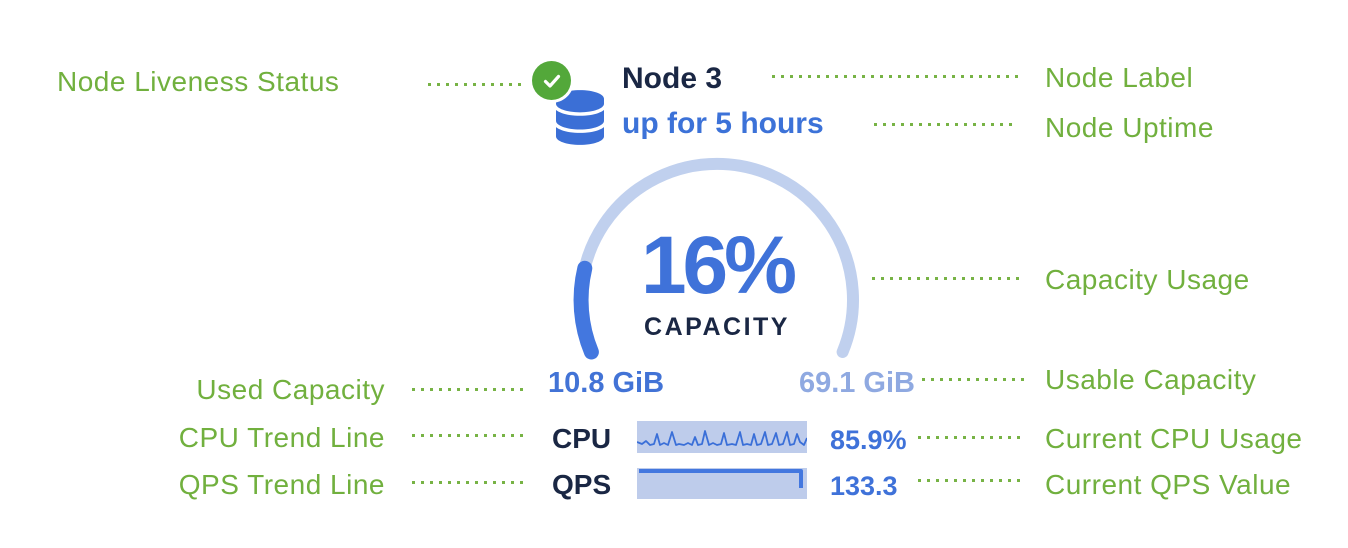 This screenshot has height=548, width=1348. I want to click on node-liveness-badge, so click(551, 80).